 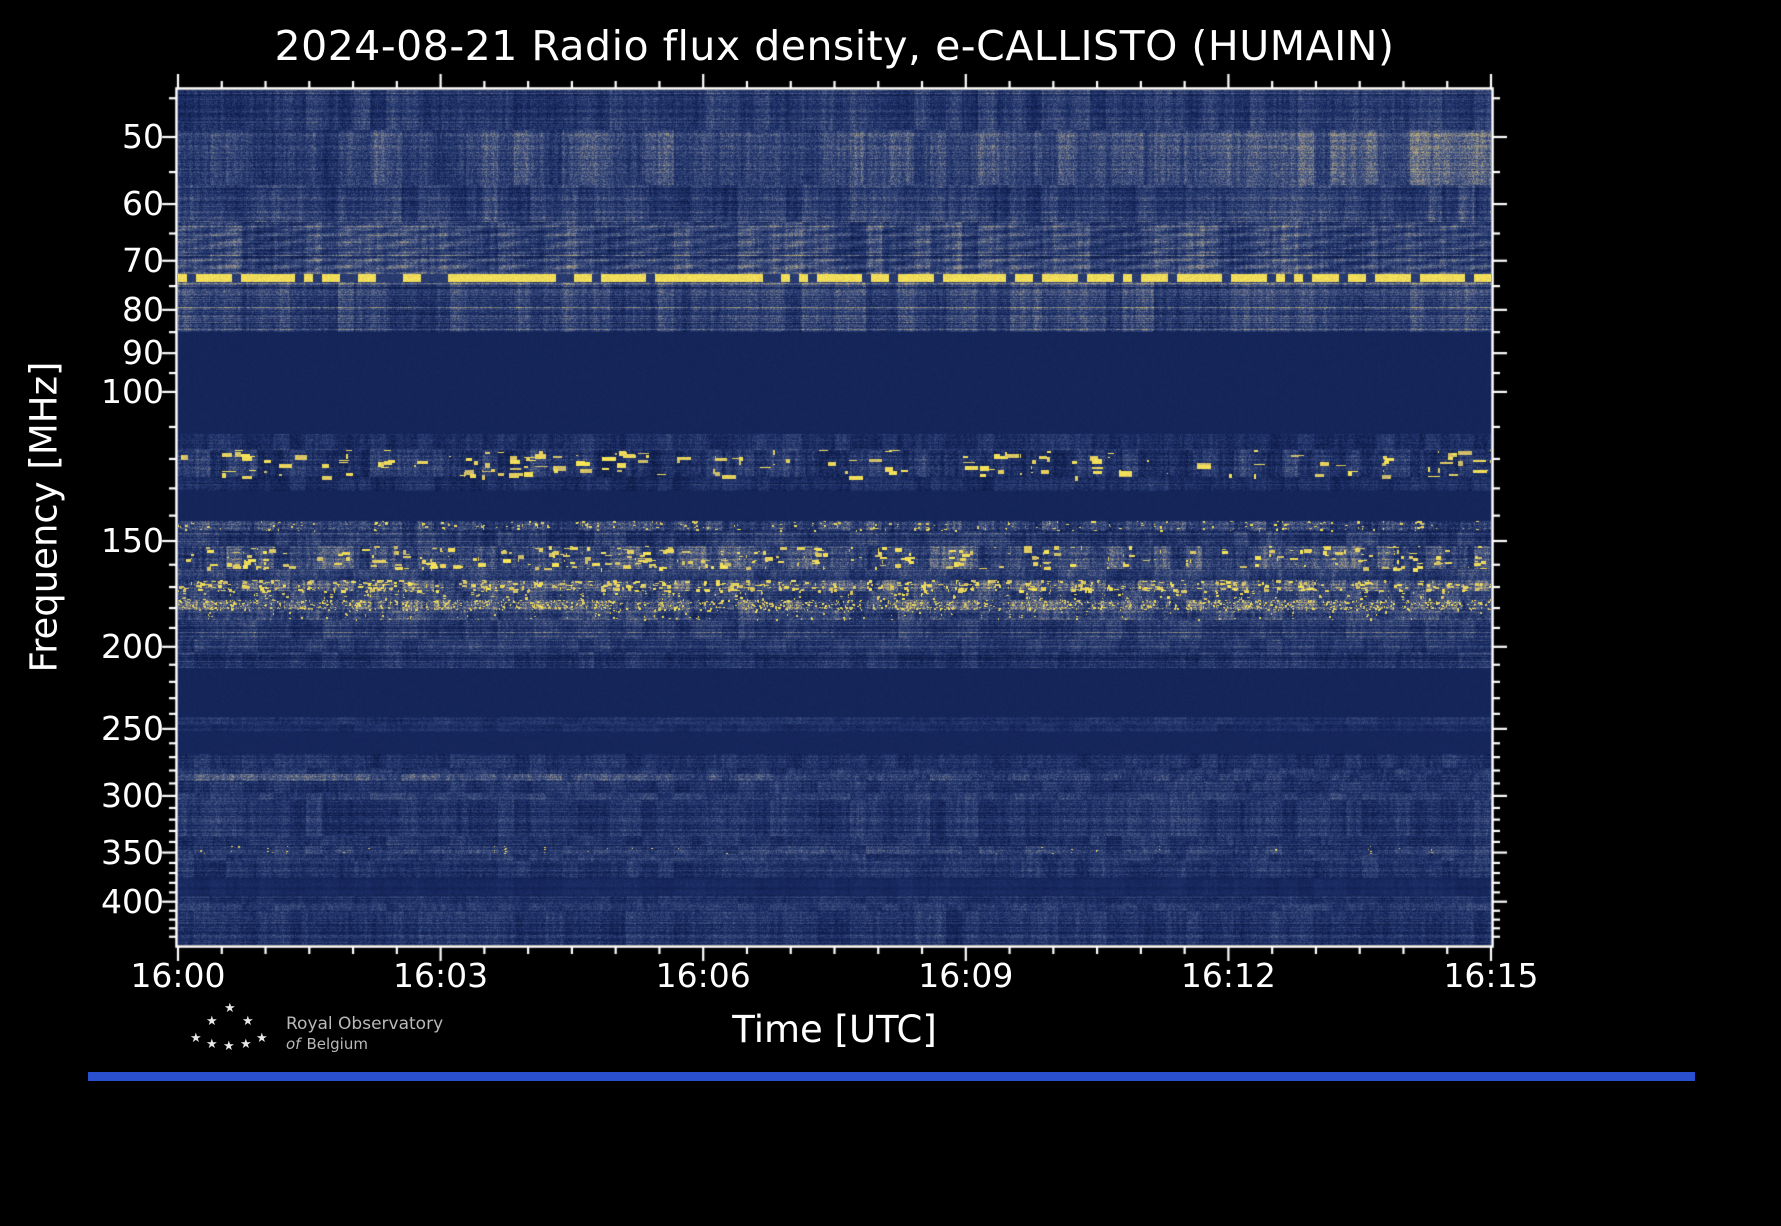 What do you see at coordinates (143, 260) in the screenshot?
I see `y-tick-label: 70` at bounding box center [143, 260].